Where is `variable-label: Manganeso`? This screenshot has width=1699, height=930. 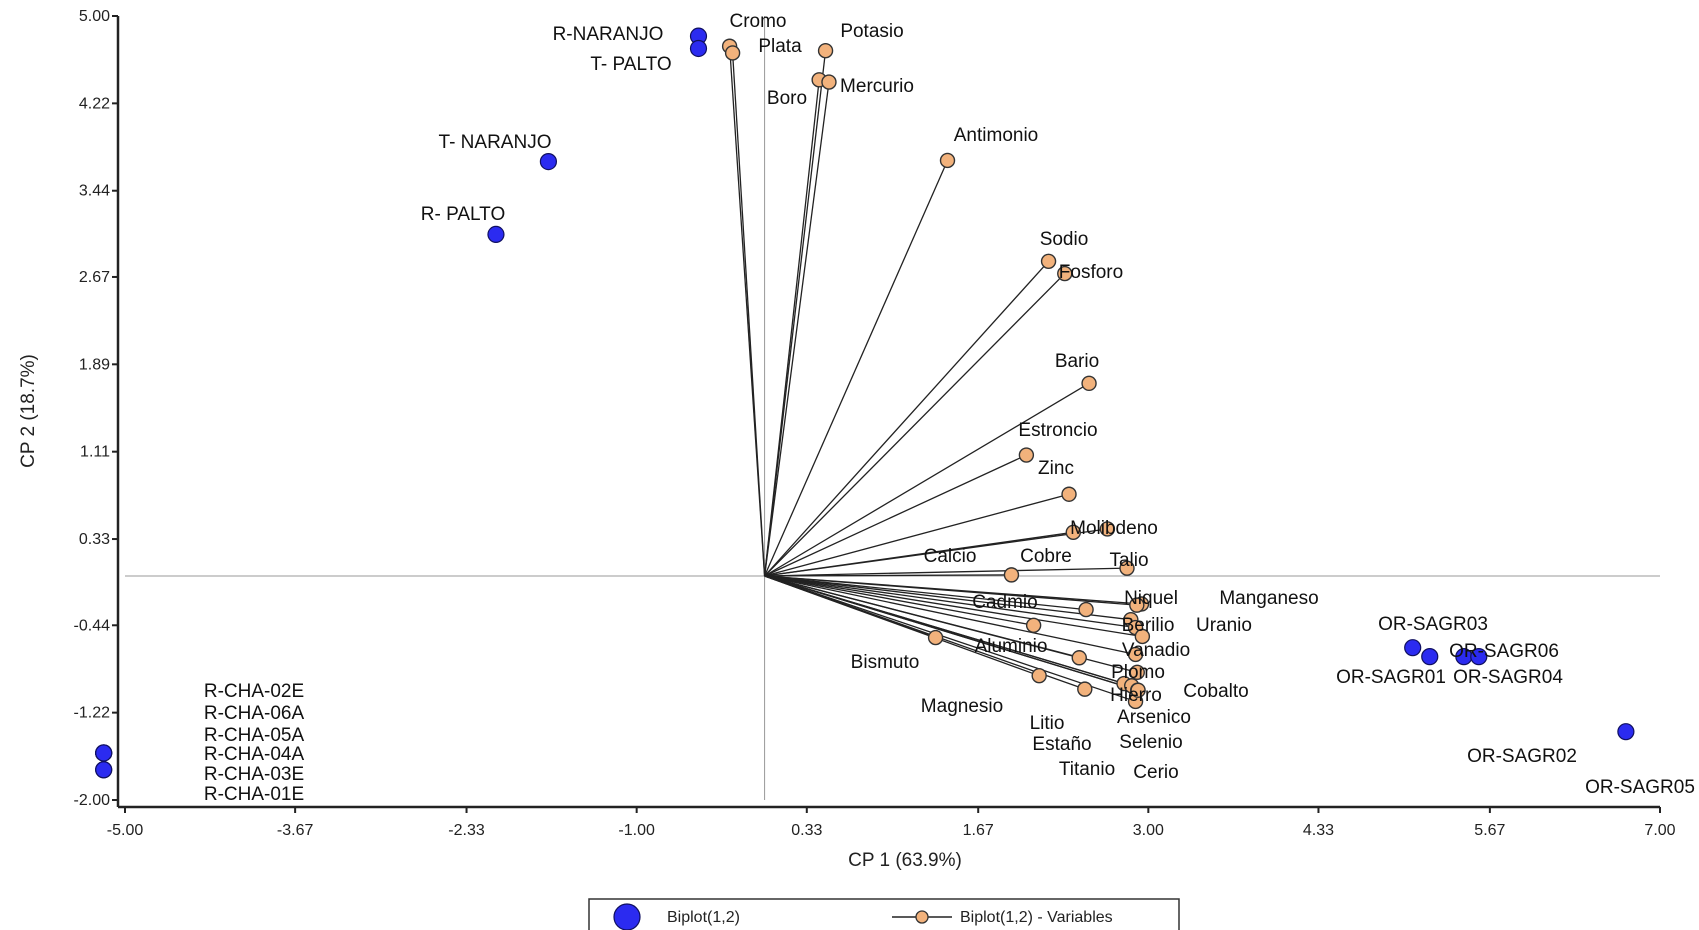 variable-label: Manganeso is located at coordinates (1268, 598).